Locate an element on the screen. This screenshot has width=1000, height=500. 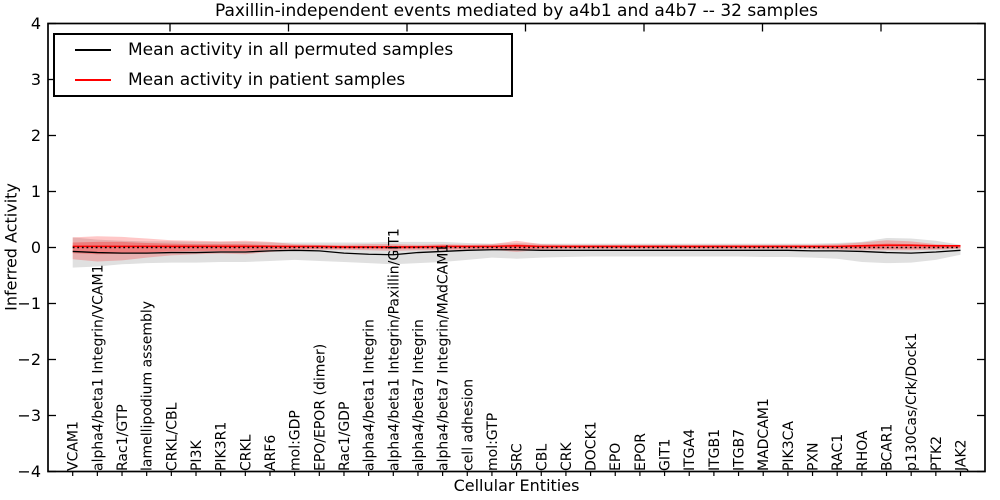
x-tick-label: alpha4/beta1 Integrin/Paxillin/GIT1 is located at coordinates (394, 349).